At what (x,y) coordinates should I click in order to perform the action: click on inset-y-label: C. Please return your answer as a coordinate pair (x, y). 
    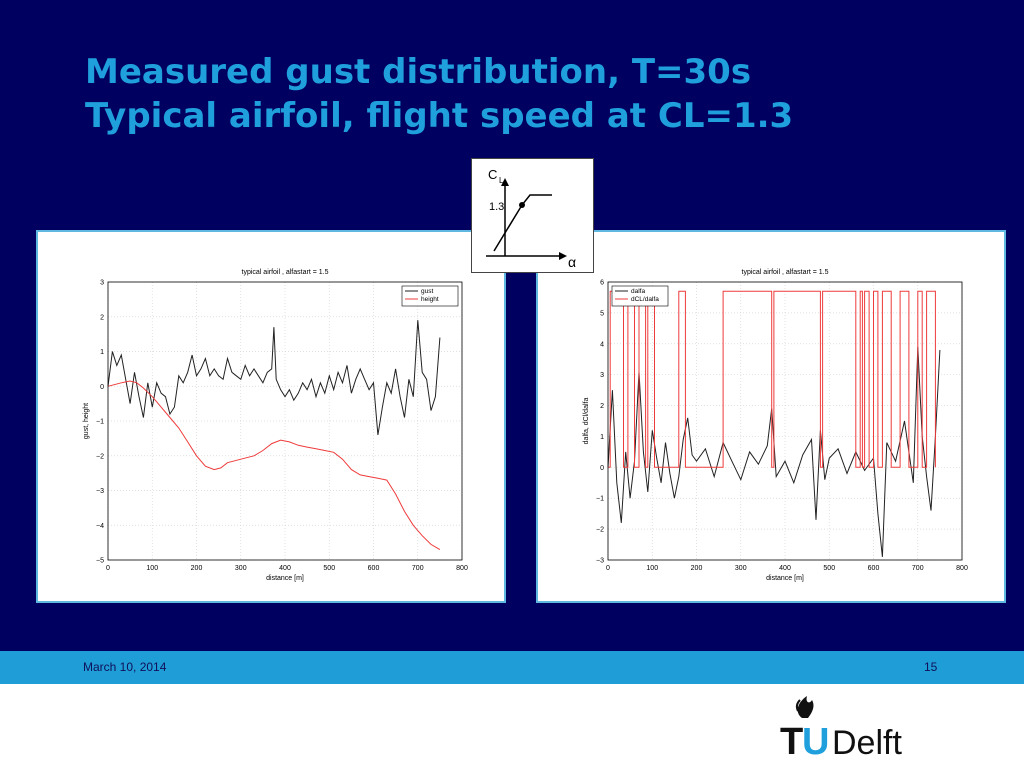
    Looking at the image, I should click on (492, 174).